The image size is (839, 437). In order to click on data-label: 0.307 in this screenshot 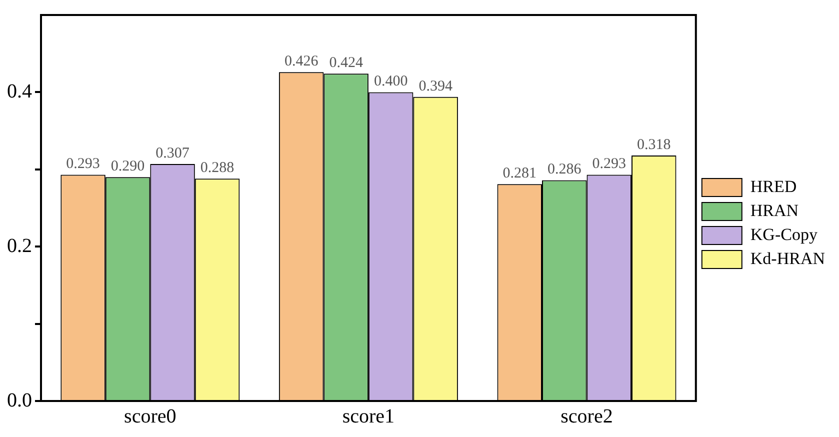, I will do `click(173, 153)`.